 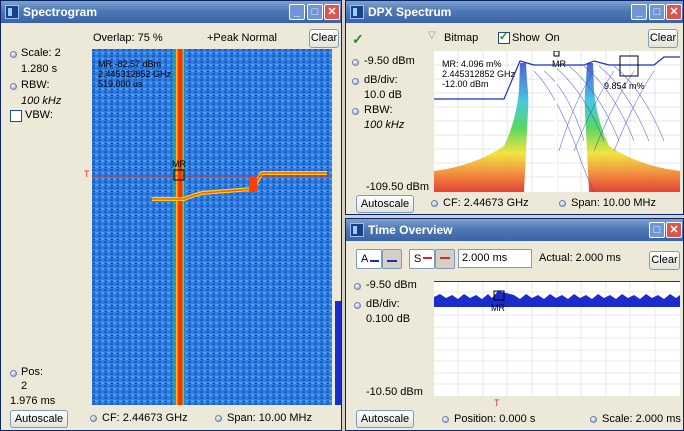 I want to click on bitmap-label: Bitmap, so click(x=461, y=38).